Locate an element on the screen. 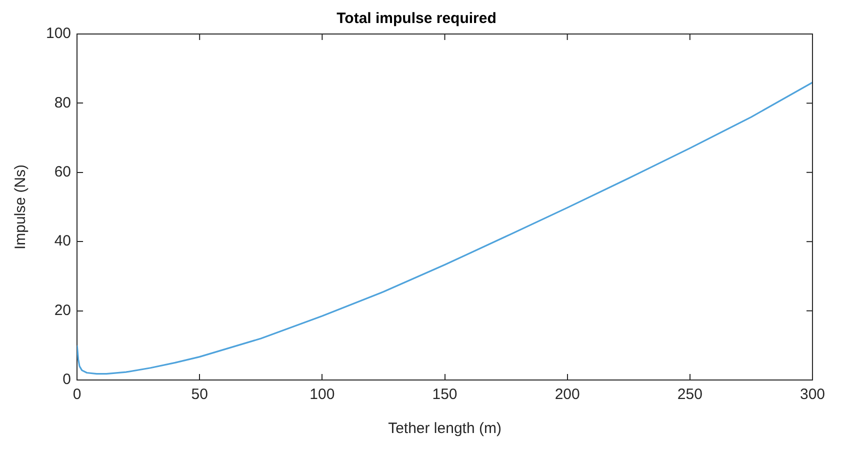  x-tick-label: 150 is located at coordinates (445, 395).